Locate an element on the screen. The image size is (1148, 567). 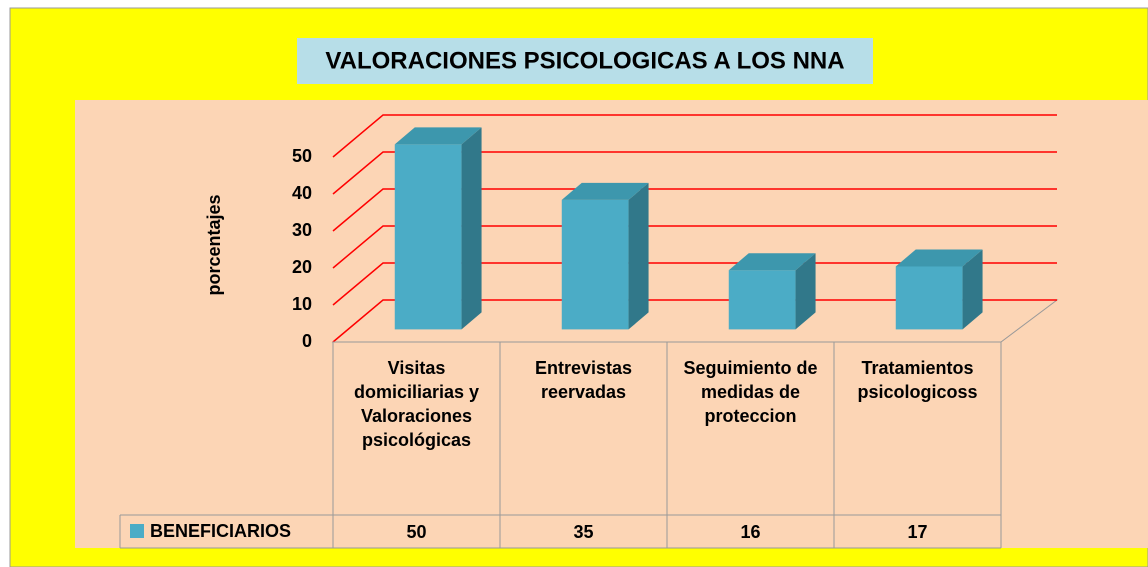
chart-title: VALORACIONES PSICOLOGICAS A LOS NNA is located at coordinates (584, 60).